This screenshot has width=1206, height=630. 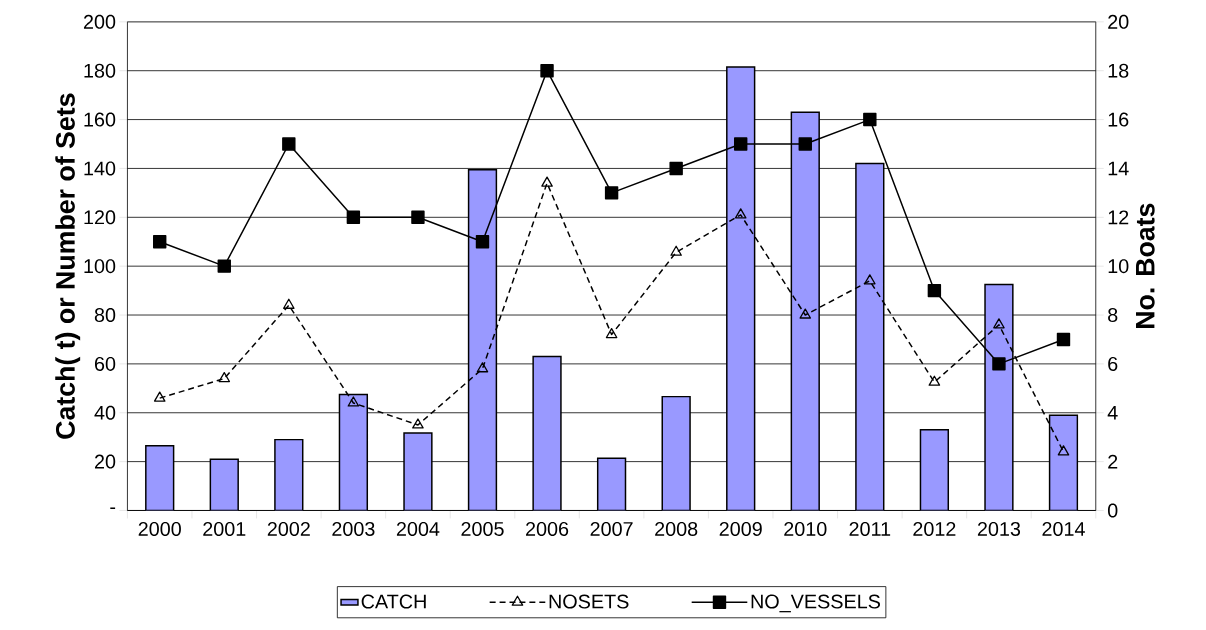 What do you see at coordinates (1118, 217) in the screenshot?
I see `y2-tick-label: 12` at bounding box center [1118, 217].